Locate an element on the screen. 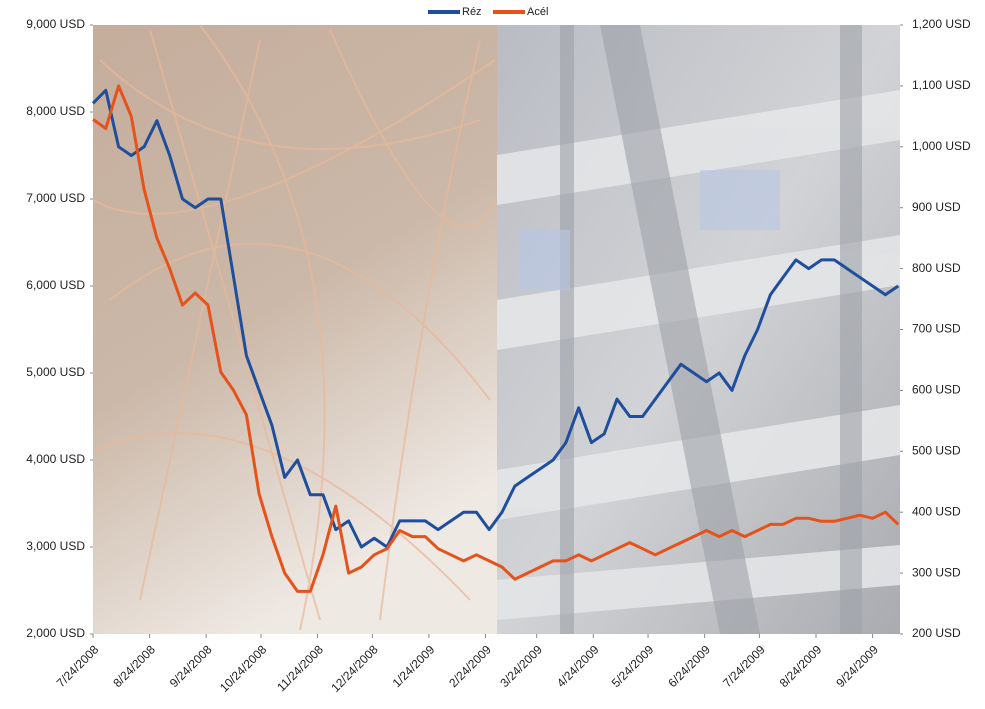 The height and width of the screenshot is (709, 985). x-tick-label: 10/24/2008 is located at coordinates (243, 668).